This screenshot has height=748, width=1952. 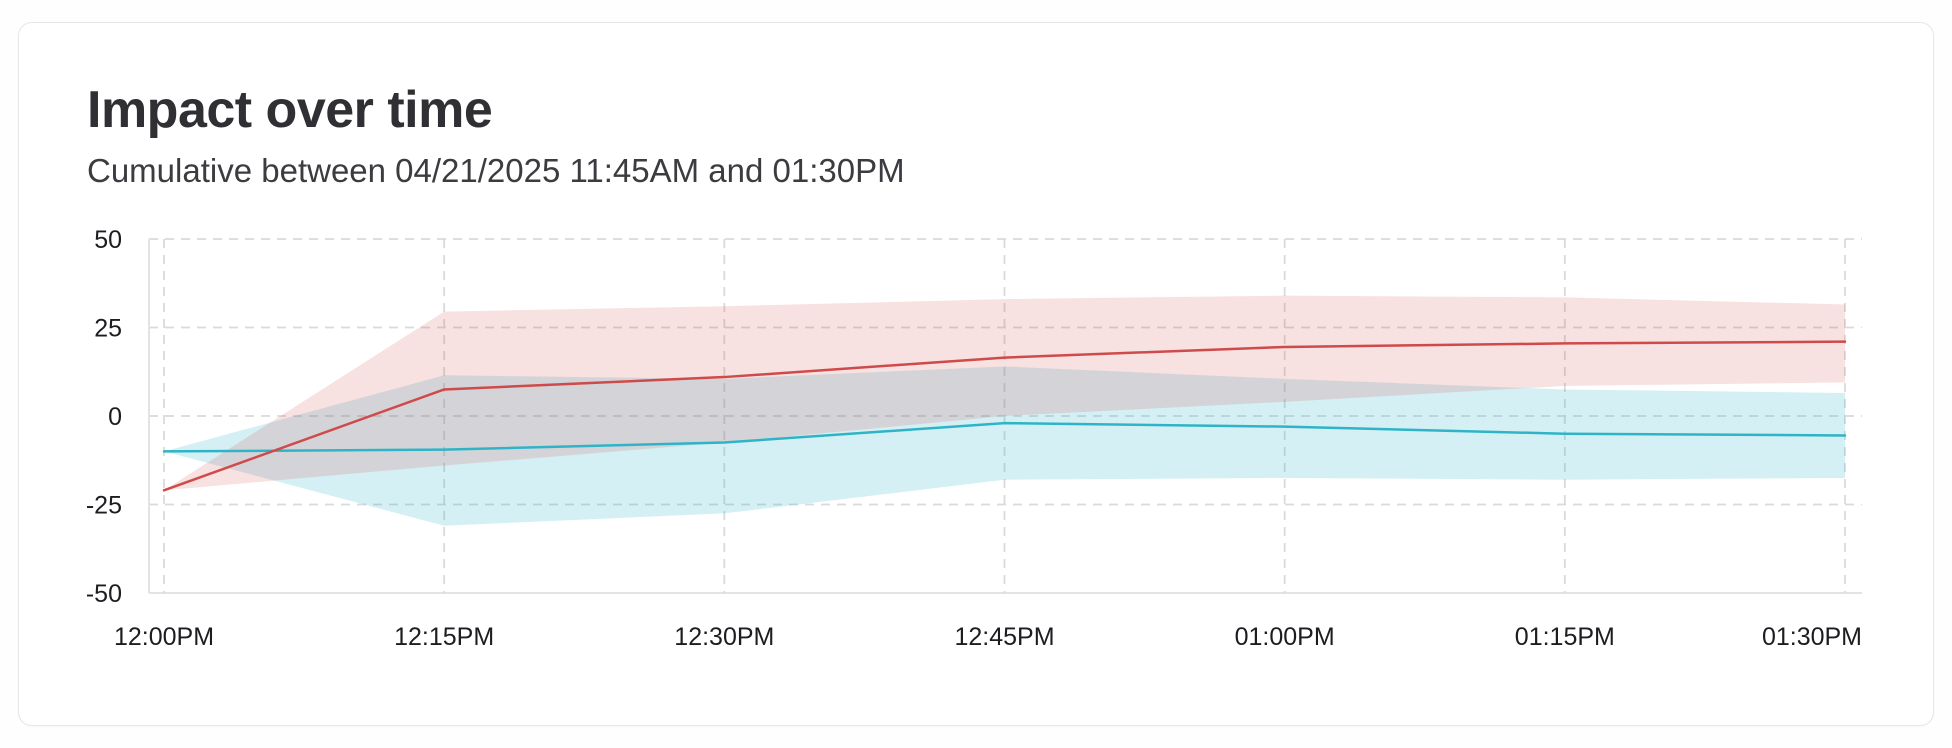 I want to click on y-tick-label: -50, so click(x=104, y=594).